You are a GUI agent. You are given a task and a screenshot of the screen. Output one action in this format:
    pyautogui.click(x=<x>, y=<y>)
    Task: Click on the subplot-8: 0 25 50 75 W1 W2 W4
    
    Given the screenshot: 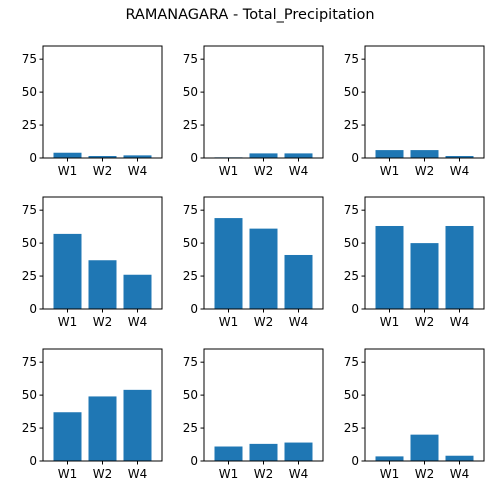 What is the action you would take?
    pyautogui.click(x=253, y=414)
    